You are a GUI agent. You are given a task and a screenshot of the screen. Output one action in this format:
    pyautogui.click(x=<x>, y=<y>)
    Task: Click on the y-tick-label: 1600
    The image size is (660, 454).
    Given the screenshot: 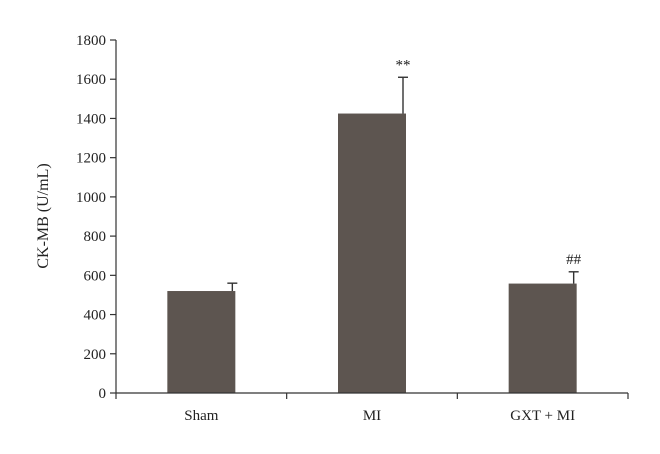 What is the action you would take?
    pyautogui.click(x=91, y=80)
    